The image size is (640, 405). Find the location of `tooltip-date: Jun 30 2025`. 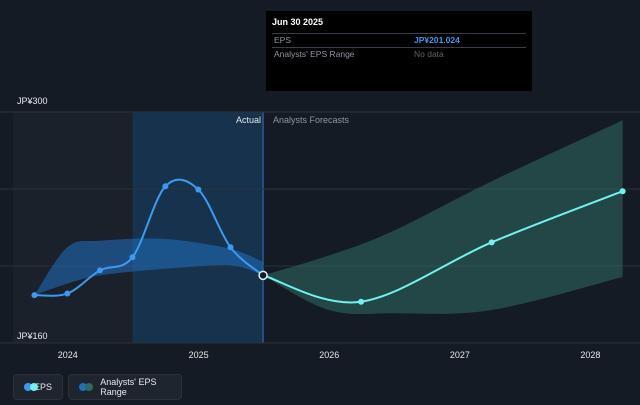

tooltip-date: Jun 30 2025 is located at coordinates (298, 22).